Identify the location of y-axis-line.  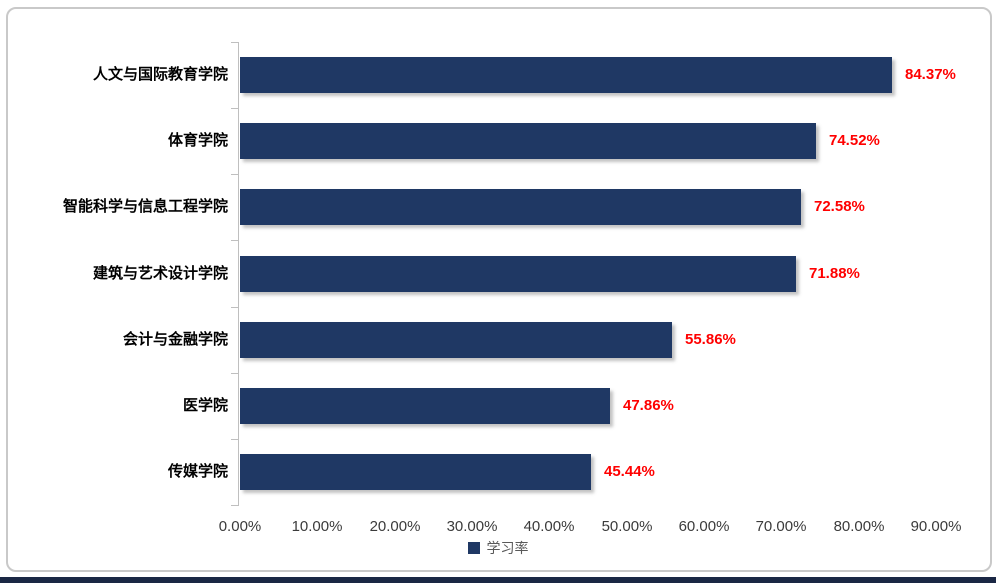
(238, 274).